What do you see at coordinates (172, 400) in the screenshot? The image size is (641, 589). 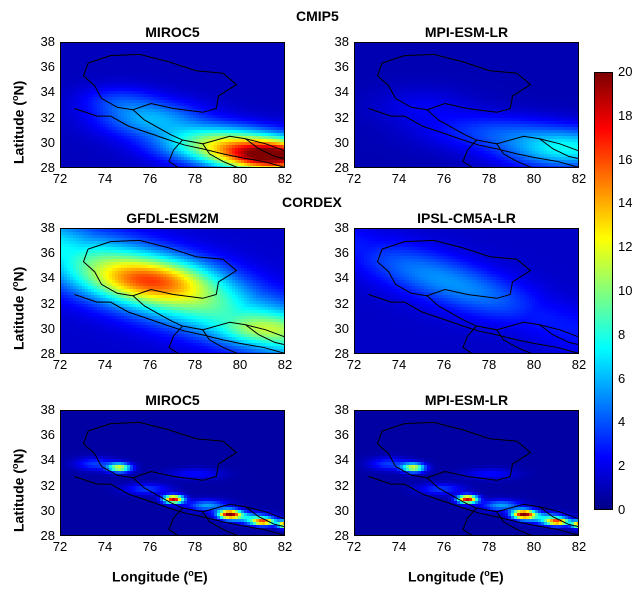 I see `panel-title-miroc5-bottom: MIROC5` at bounding box center [172, 400].